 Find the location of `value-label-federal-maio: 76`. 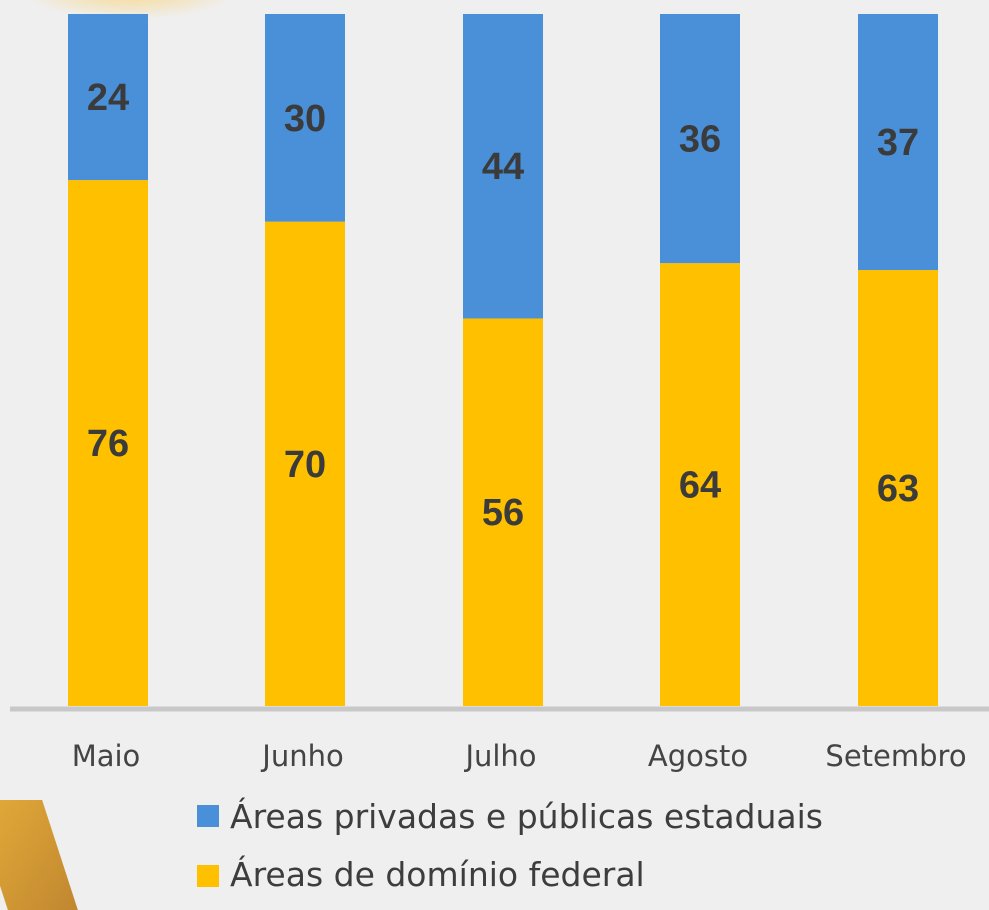

value-label-federal-maio: 76 is located at coordinates (108, 444).